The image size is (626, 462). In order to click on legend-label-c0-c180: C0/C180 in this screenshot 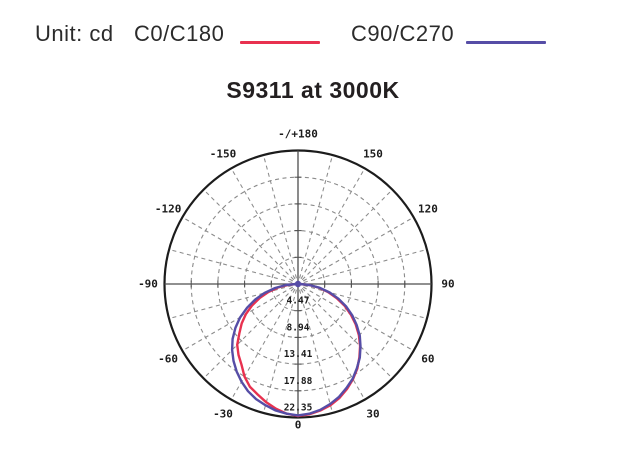, I will do `click(179, 33)`.